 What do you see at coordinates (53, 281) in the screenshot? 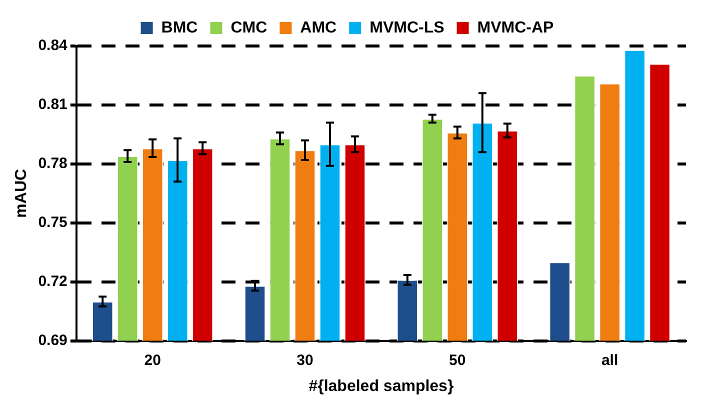
I see `y-tick-label: 0.72` at bounding box center [53, 281].